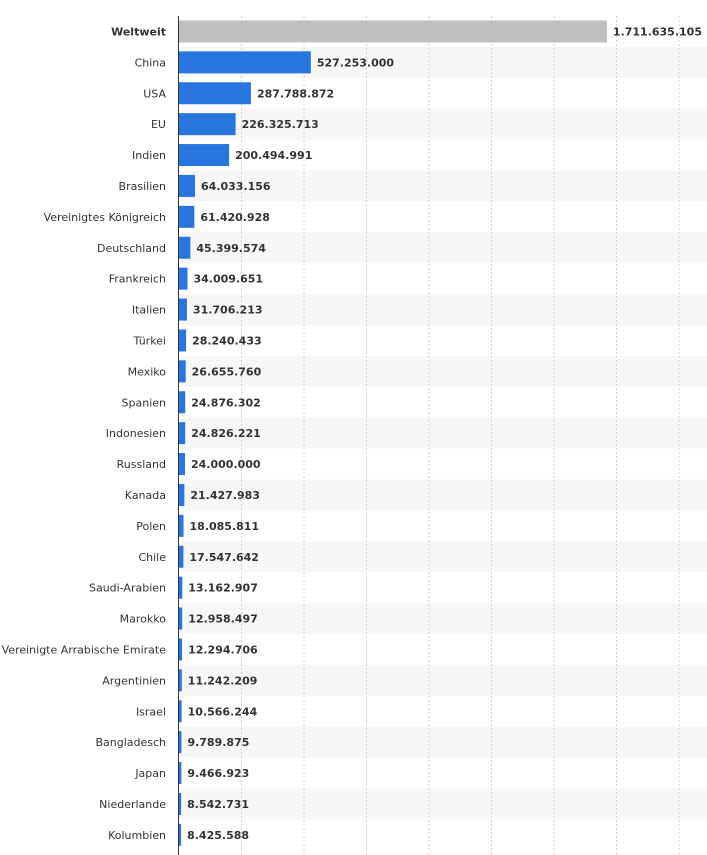 This screenshot has height=855, width=707. I want to click on value-label-italien: 31.706.213, so click(228, 310).